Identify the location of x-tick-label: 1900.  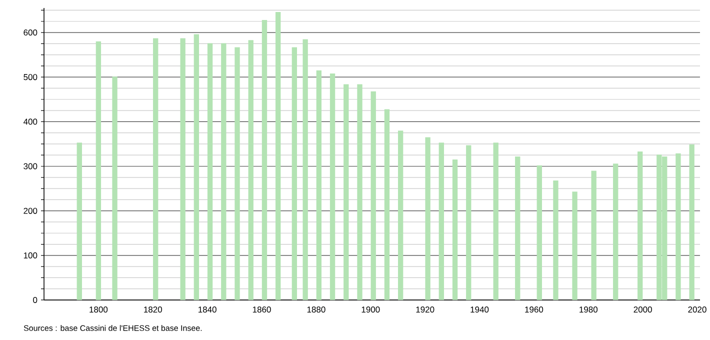
(371, 309).